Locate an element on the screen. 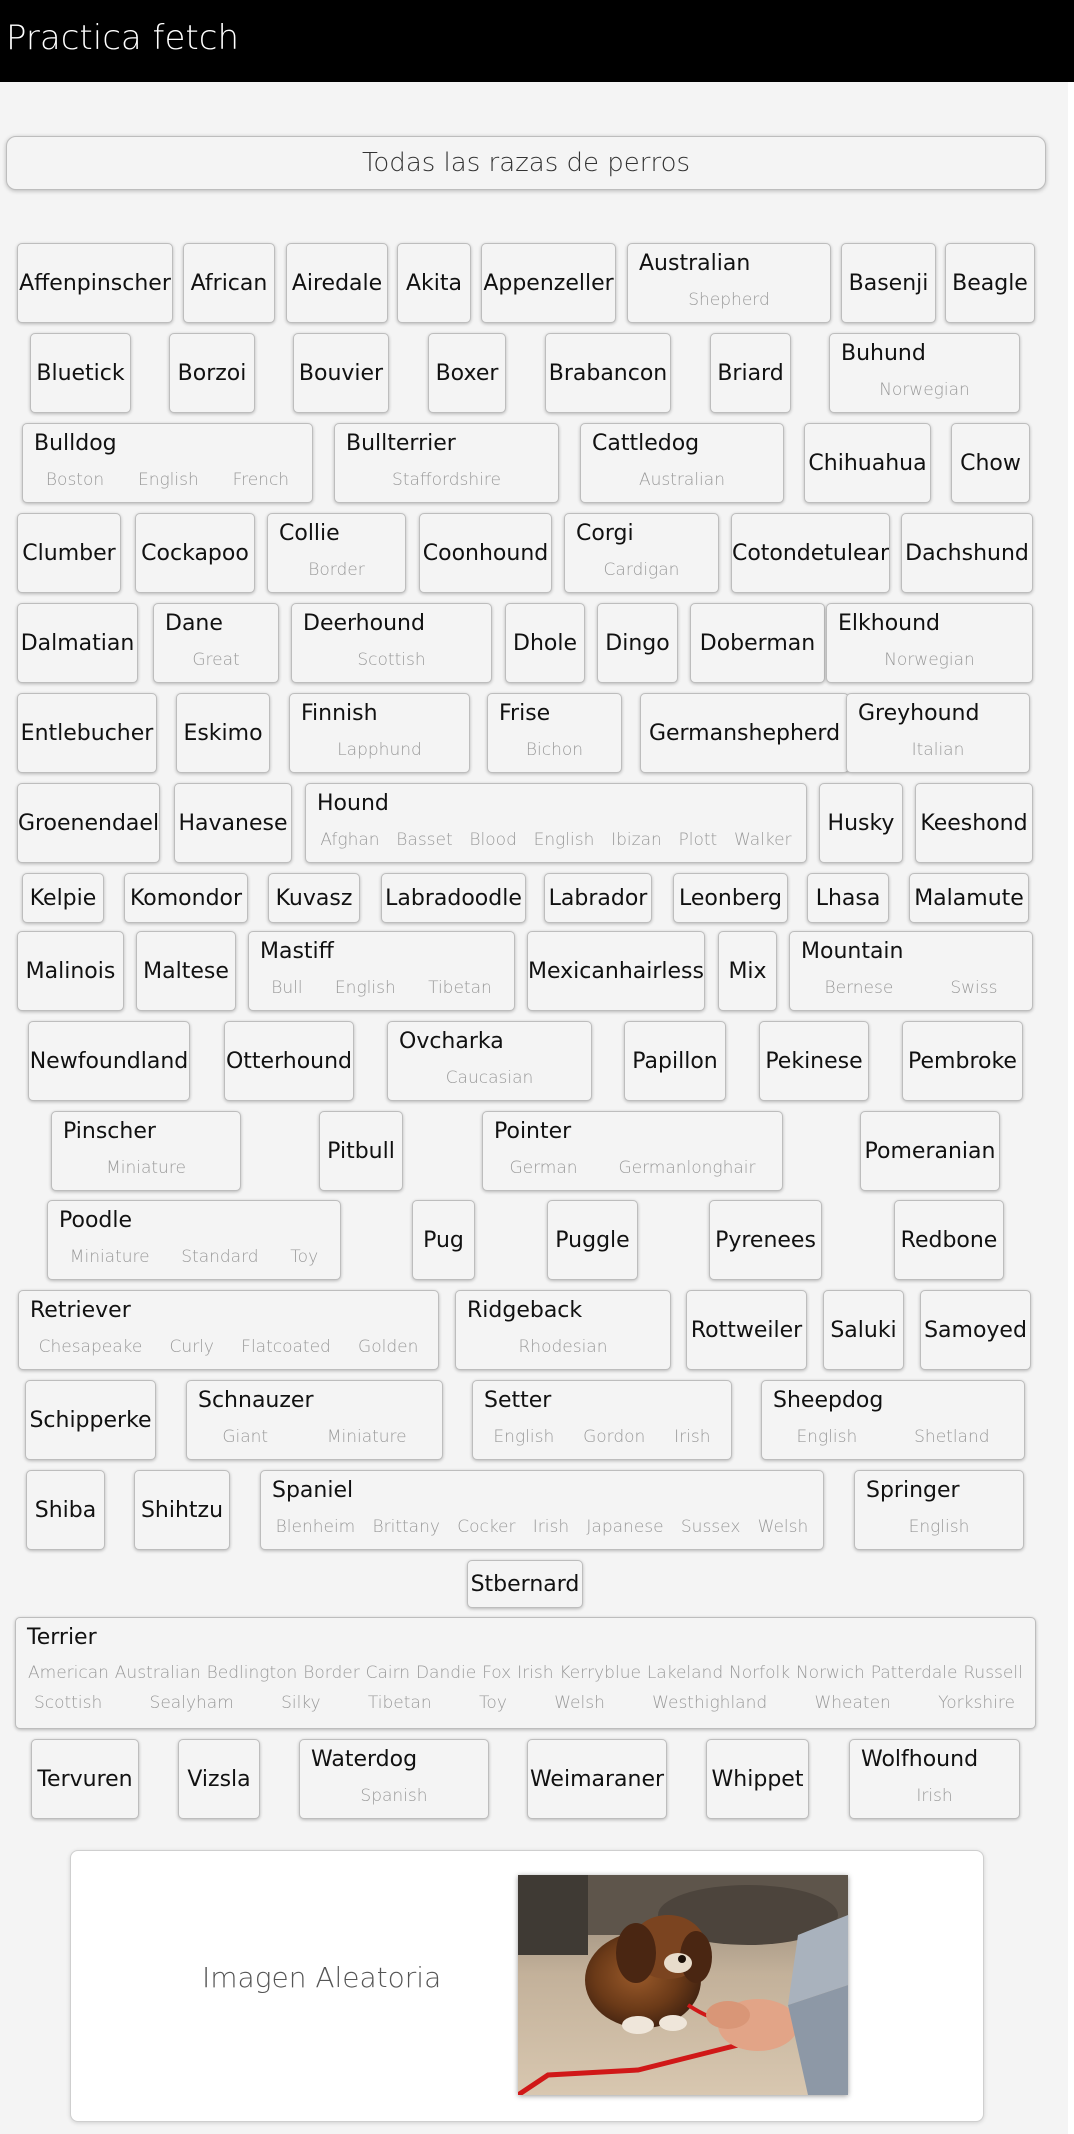  breed-button-doberman: Doberman is located at coordinates (757, 643).